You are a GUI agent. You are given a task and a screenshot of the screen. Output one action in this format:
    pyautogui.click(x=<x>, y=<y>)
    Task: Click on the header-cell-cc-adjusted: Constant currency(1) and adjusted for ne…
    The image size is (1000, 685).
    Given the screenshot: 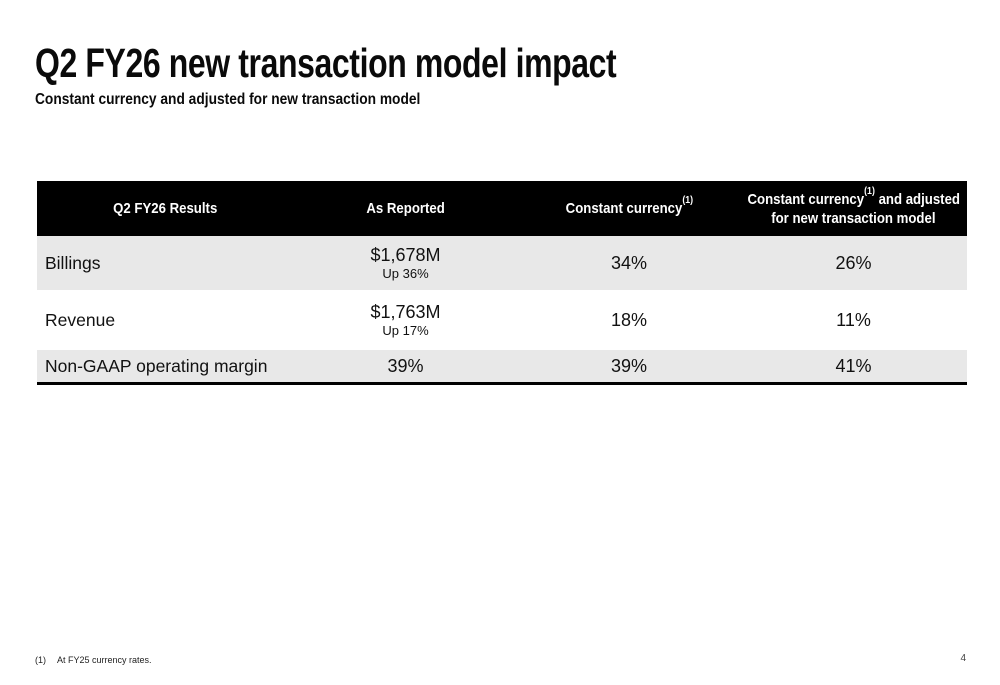 What is the action you would take?
    pyautogui.click(x=853, y=208)
    